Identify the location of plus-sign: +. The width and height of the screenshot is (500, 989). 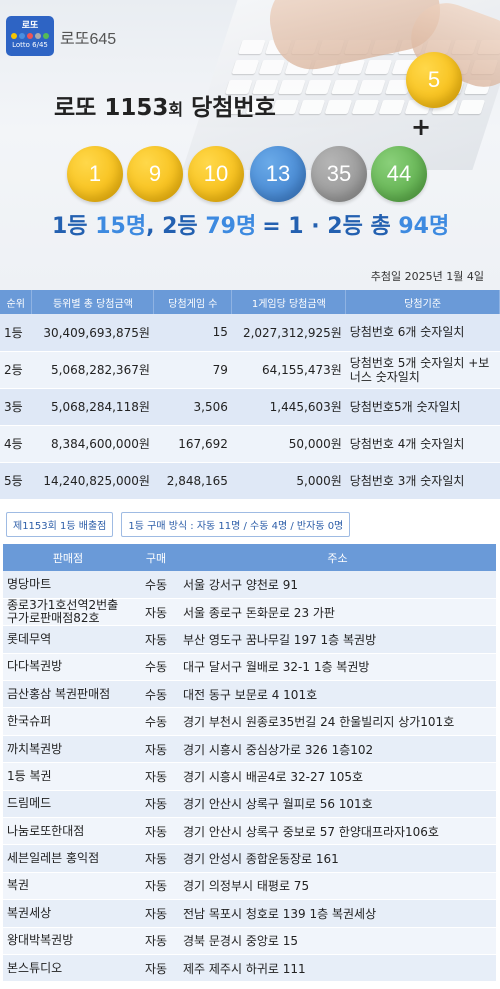
(421, 127).